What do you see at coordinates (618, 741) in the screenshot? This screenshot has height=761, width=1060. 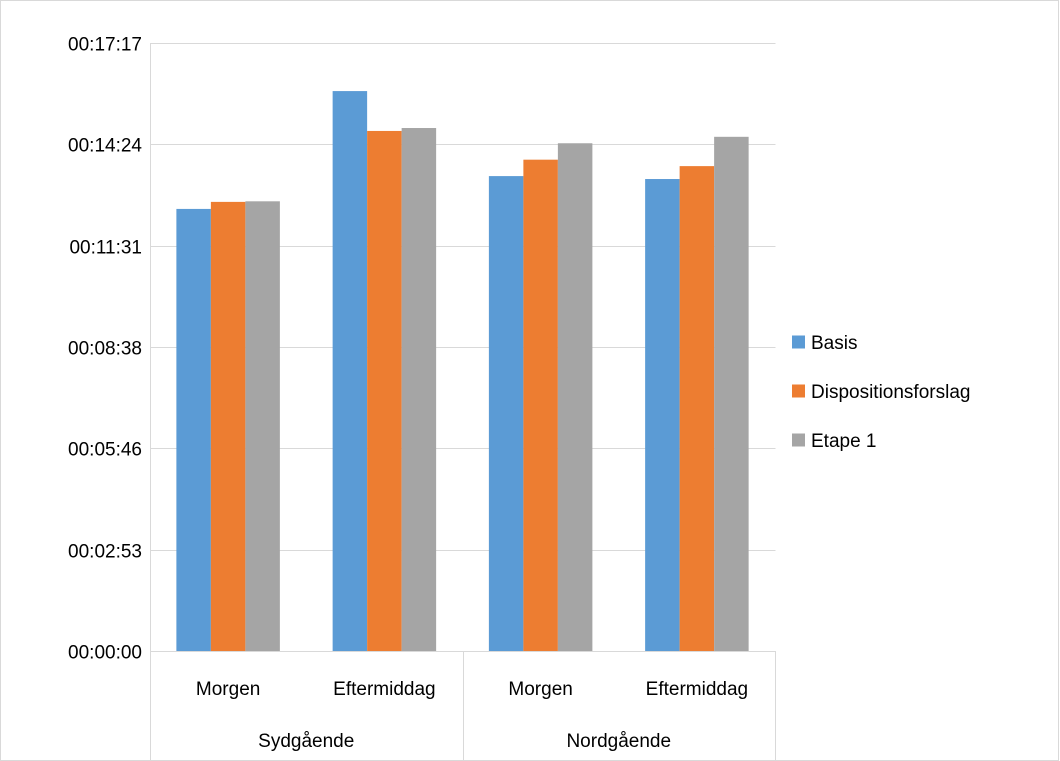 I see `x-group-label: Nordgående` at bounding box center [618, 741].